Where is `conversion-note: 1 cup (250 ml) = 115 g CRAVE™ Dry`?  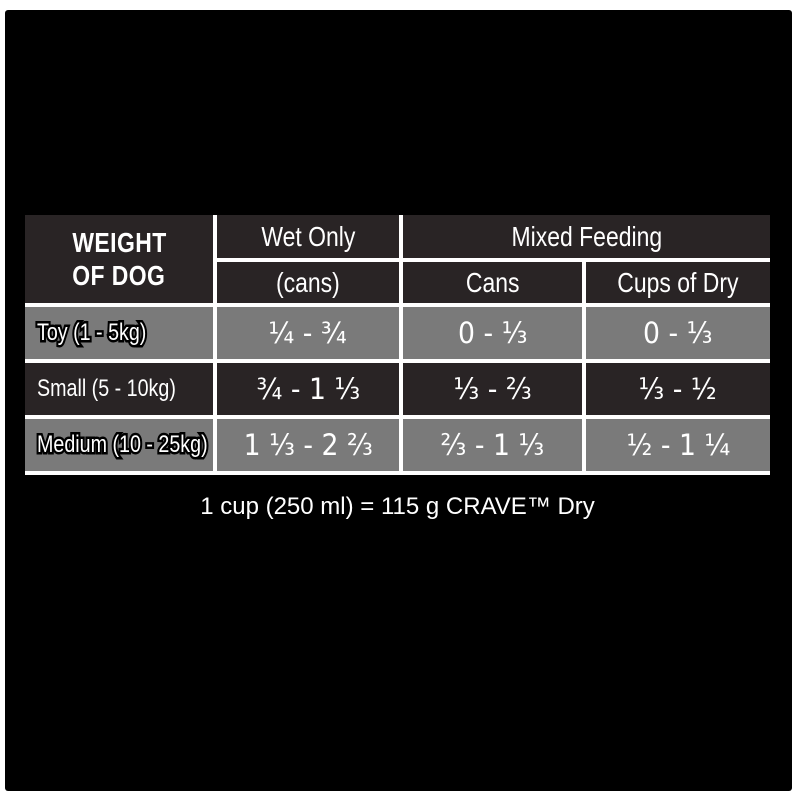 conversion-note: 1 cup (250 ml) = 115 g CRAVE™ Dry is located at coordinates (397, 507).